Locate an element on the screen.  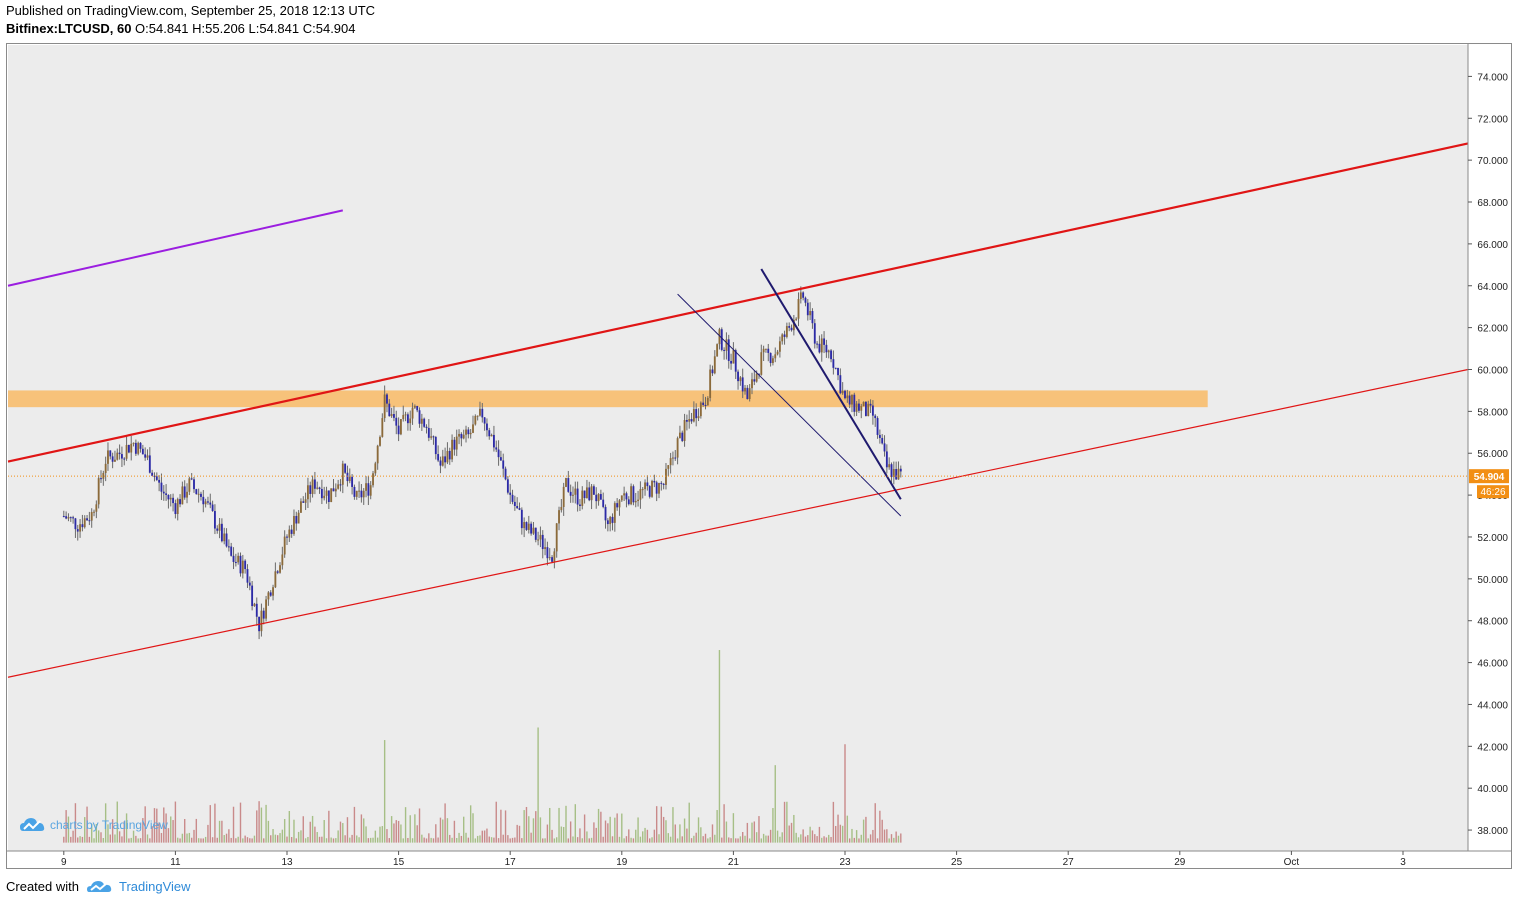
wedge-upper-line is located at coordinates (831, 384).